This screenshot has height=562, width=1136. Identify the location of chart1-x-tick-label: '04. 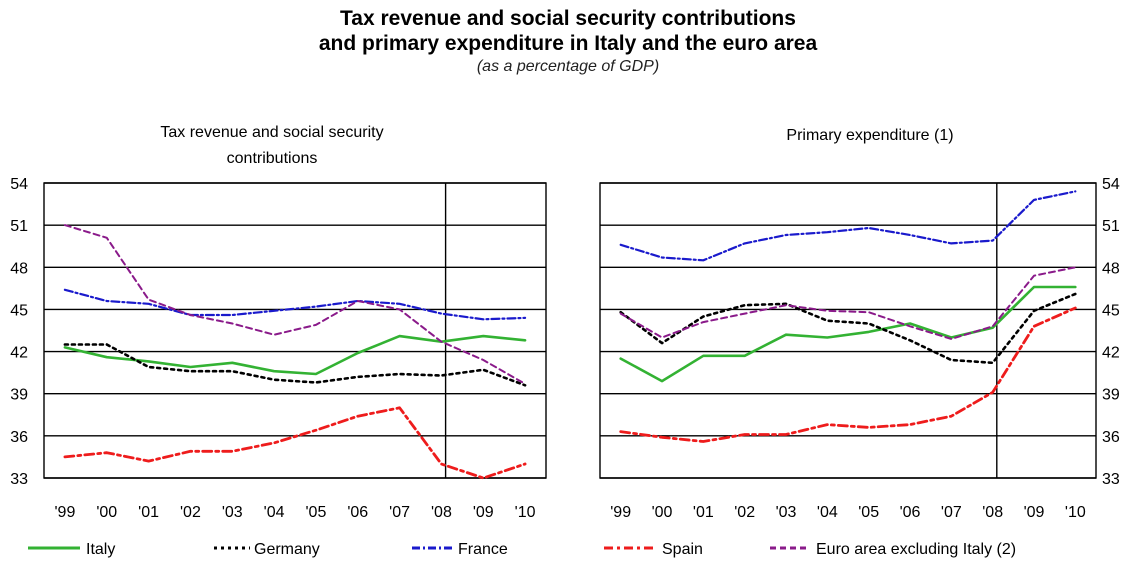
(274, 512).